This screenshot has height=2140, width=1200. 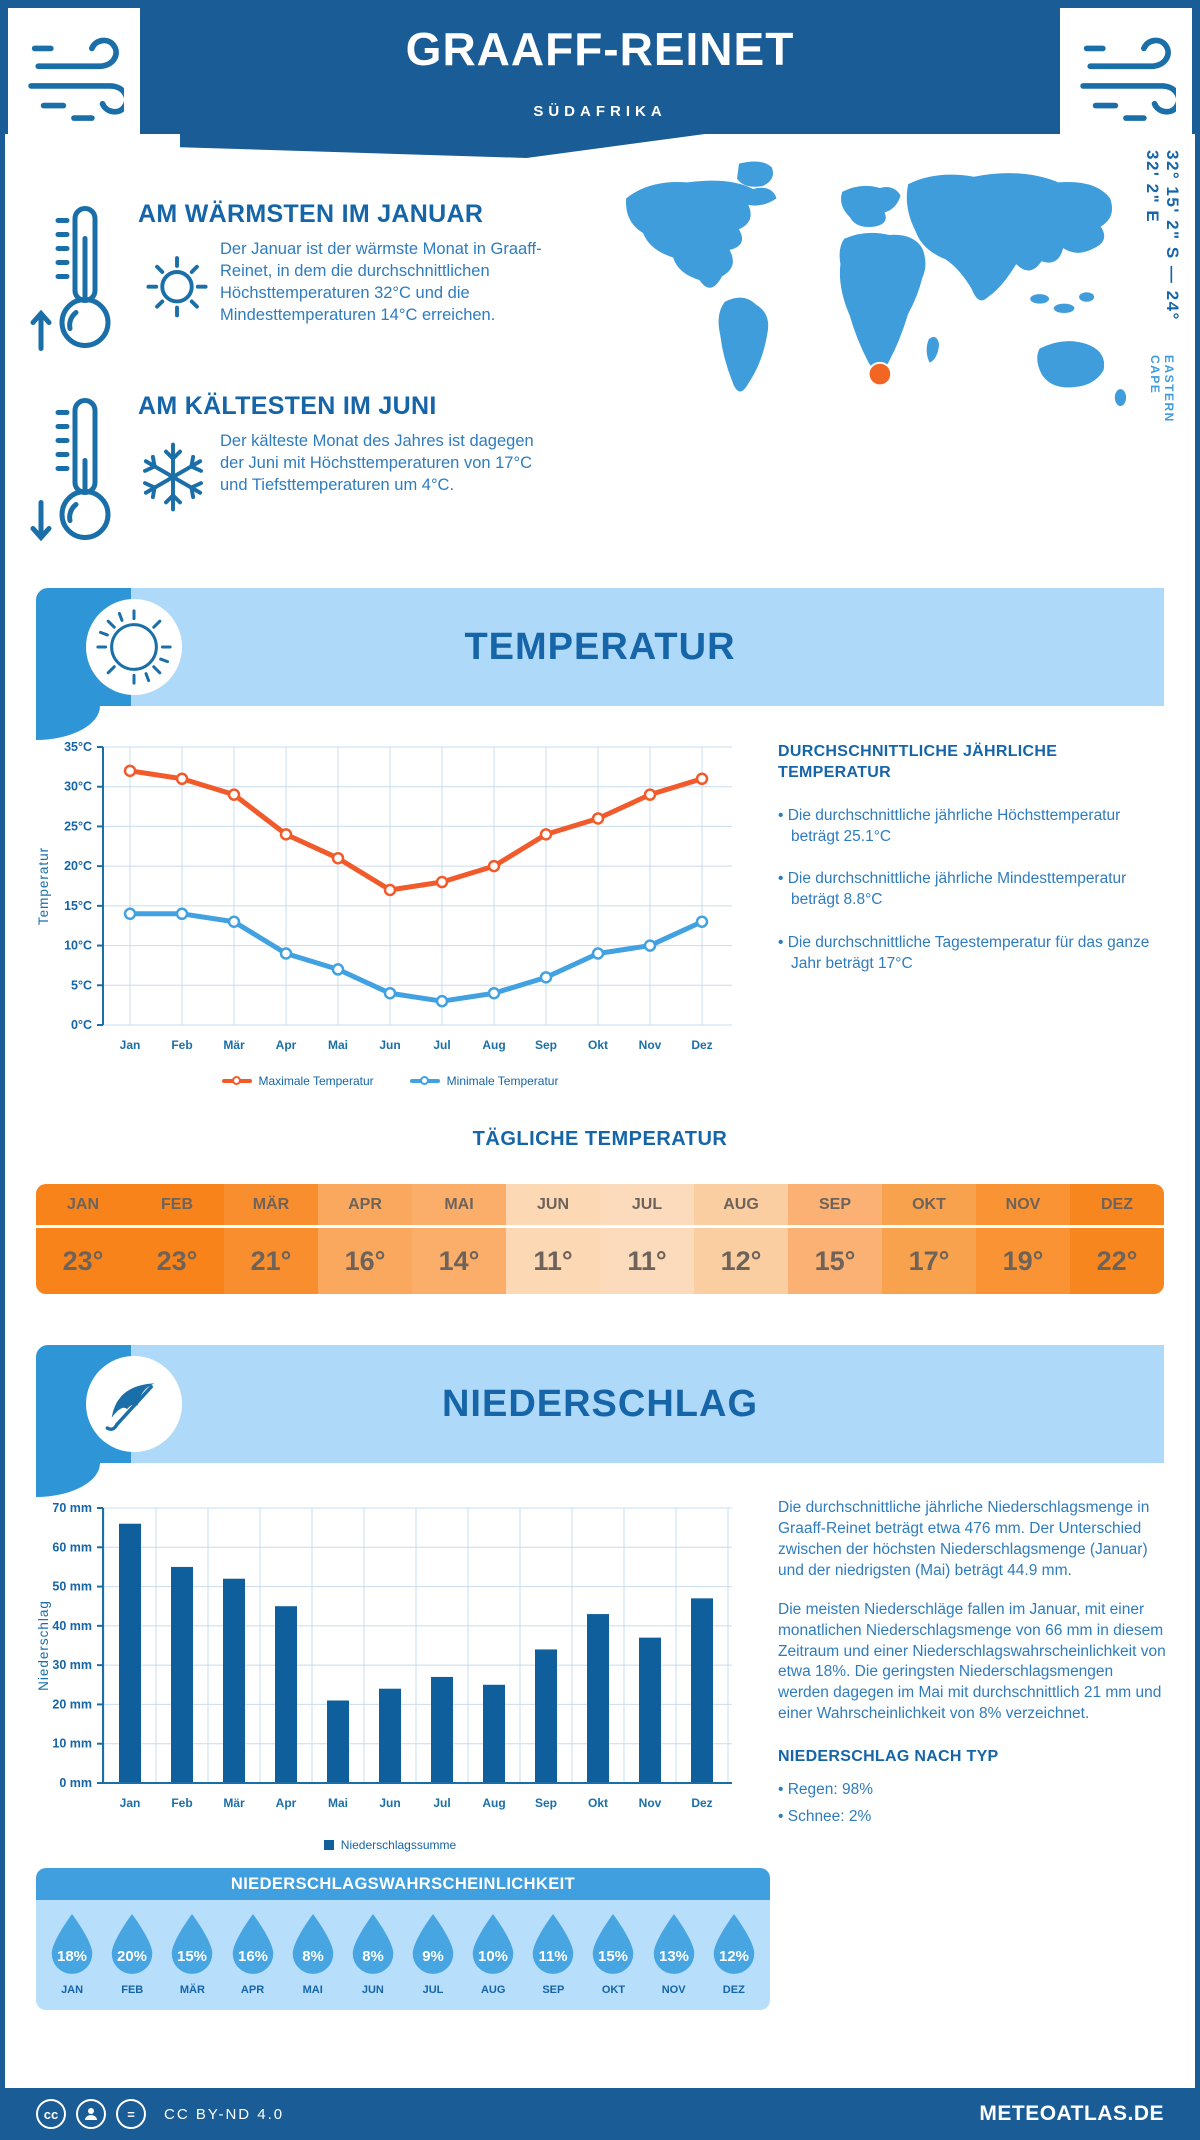 What do you see at coordinates (733, 1990) in the screenshot?
I see `droplet-month-label: DEZ` at bounding box center [733, 1990].